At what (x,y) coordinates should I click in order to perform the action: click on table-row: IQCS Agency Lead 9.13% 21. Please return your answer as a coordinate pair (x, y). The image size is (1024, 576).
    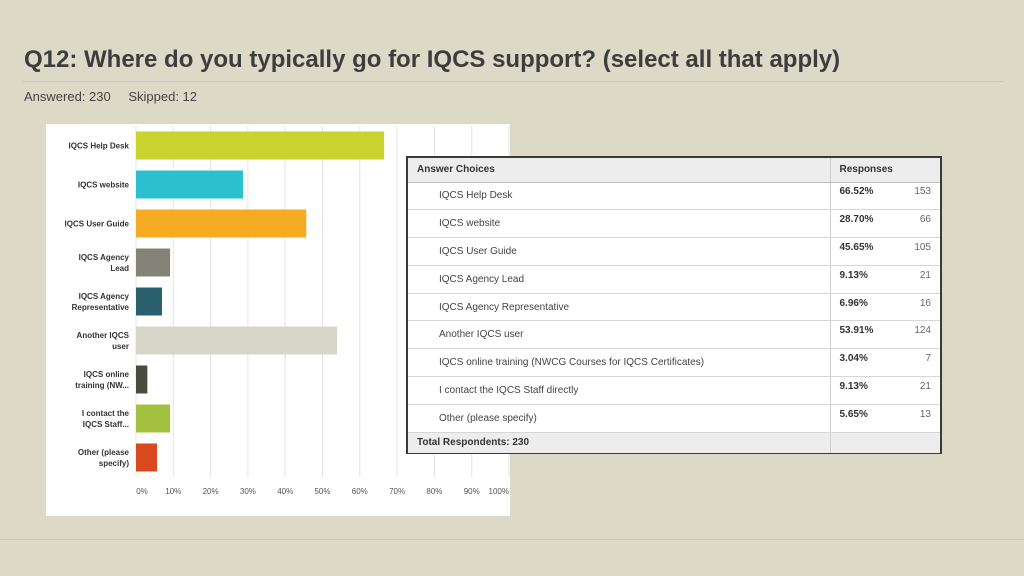
    Looking at the image, I should click on (674, 279).